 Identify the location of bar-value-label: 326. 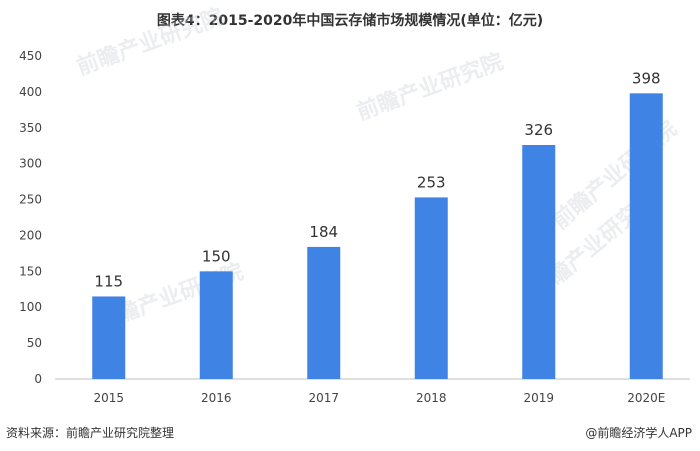
(538, 130).